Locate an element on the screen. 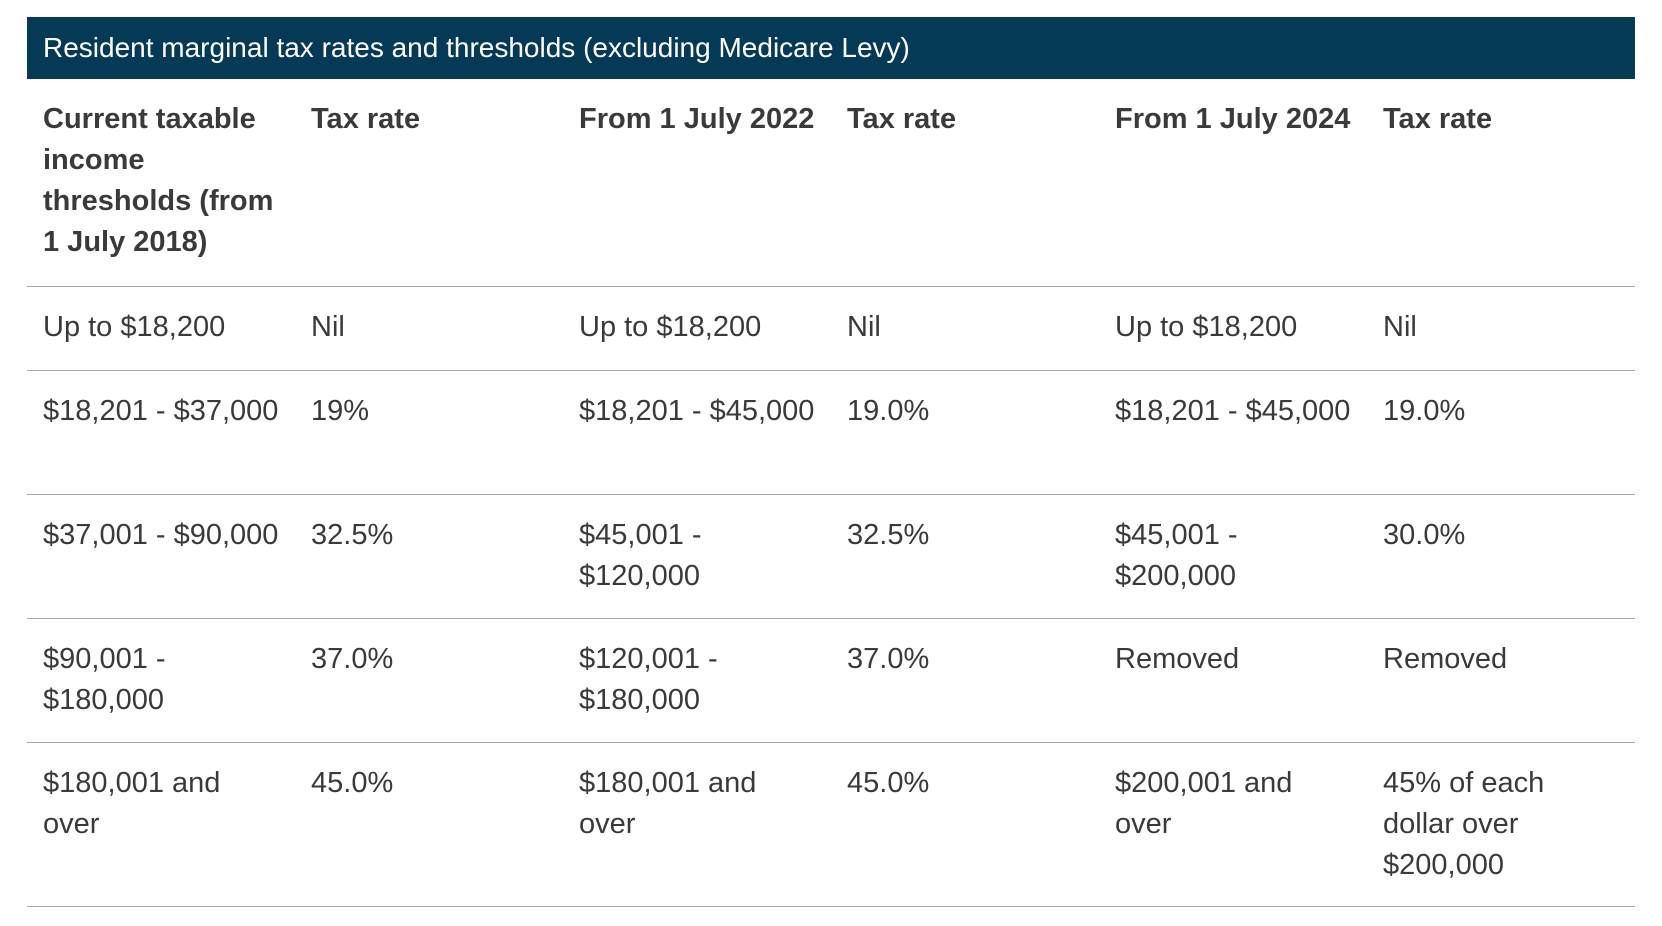 The image size is (1662, 926). table-cell: 19% is located at coordinates (340, 410).